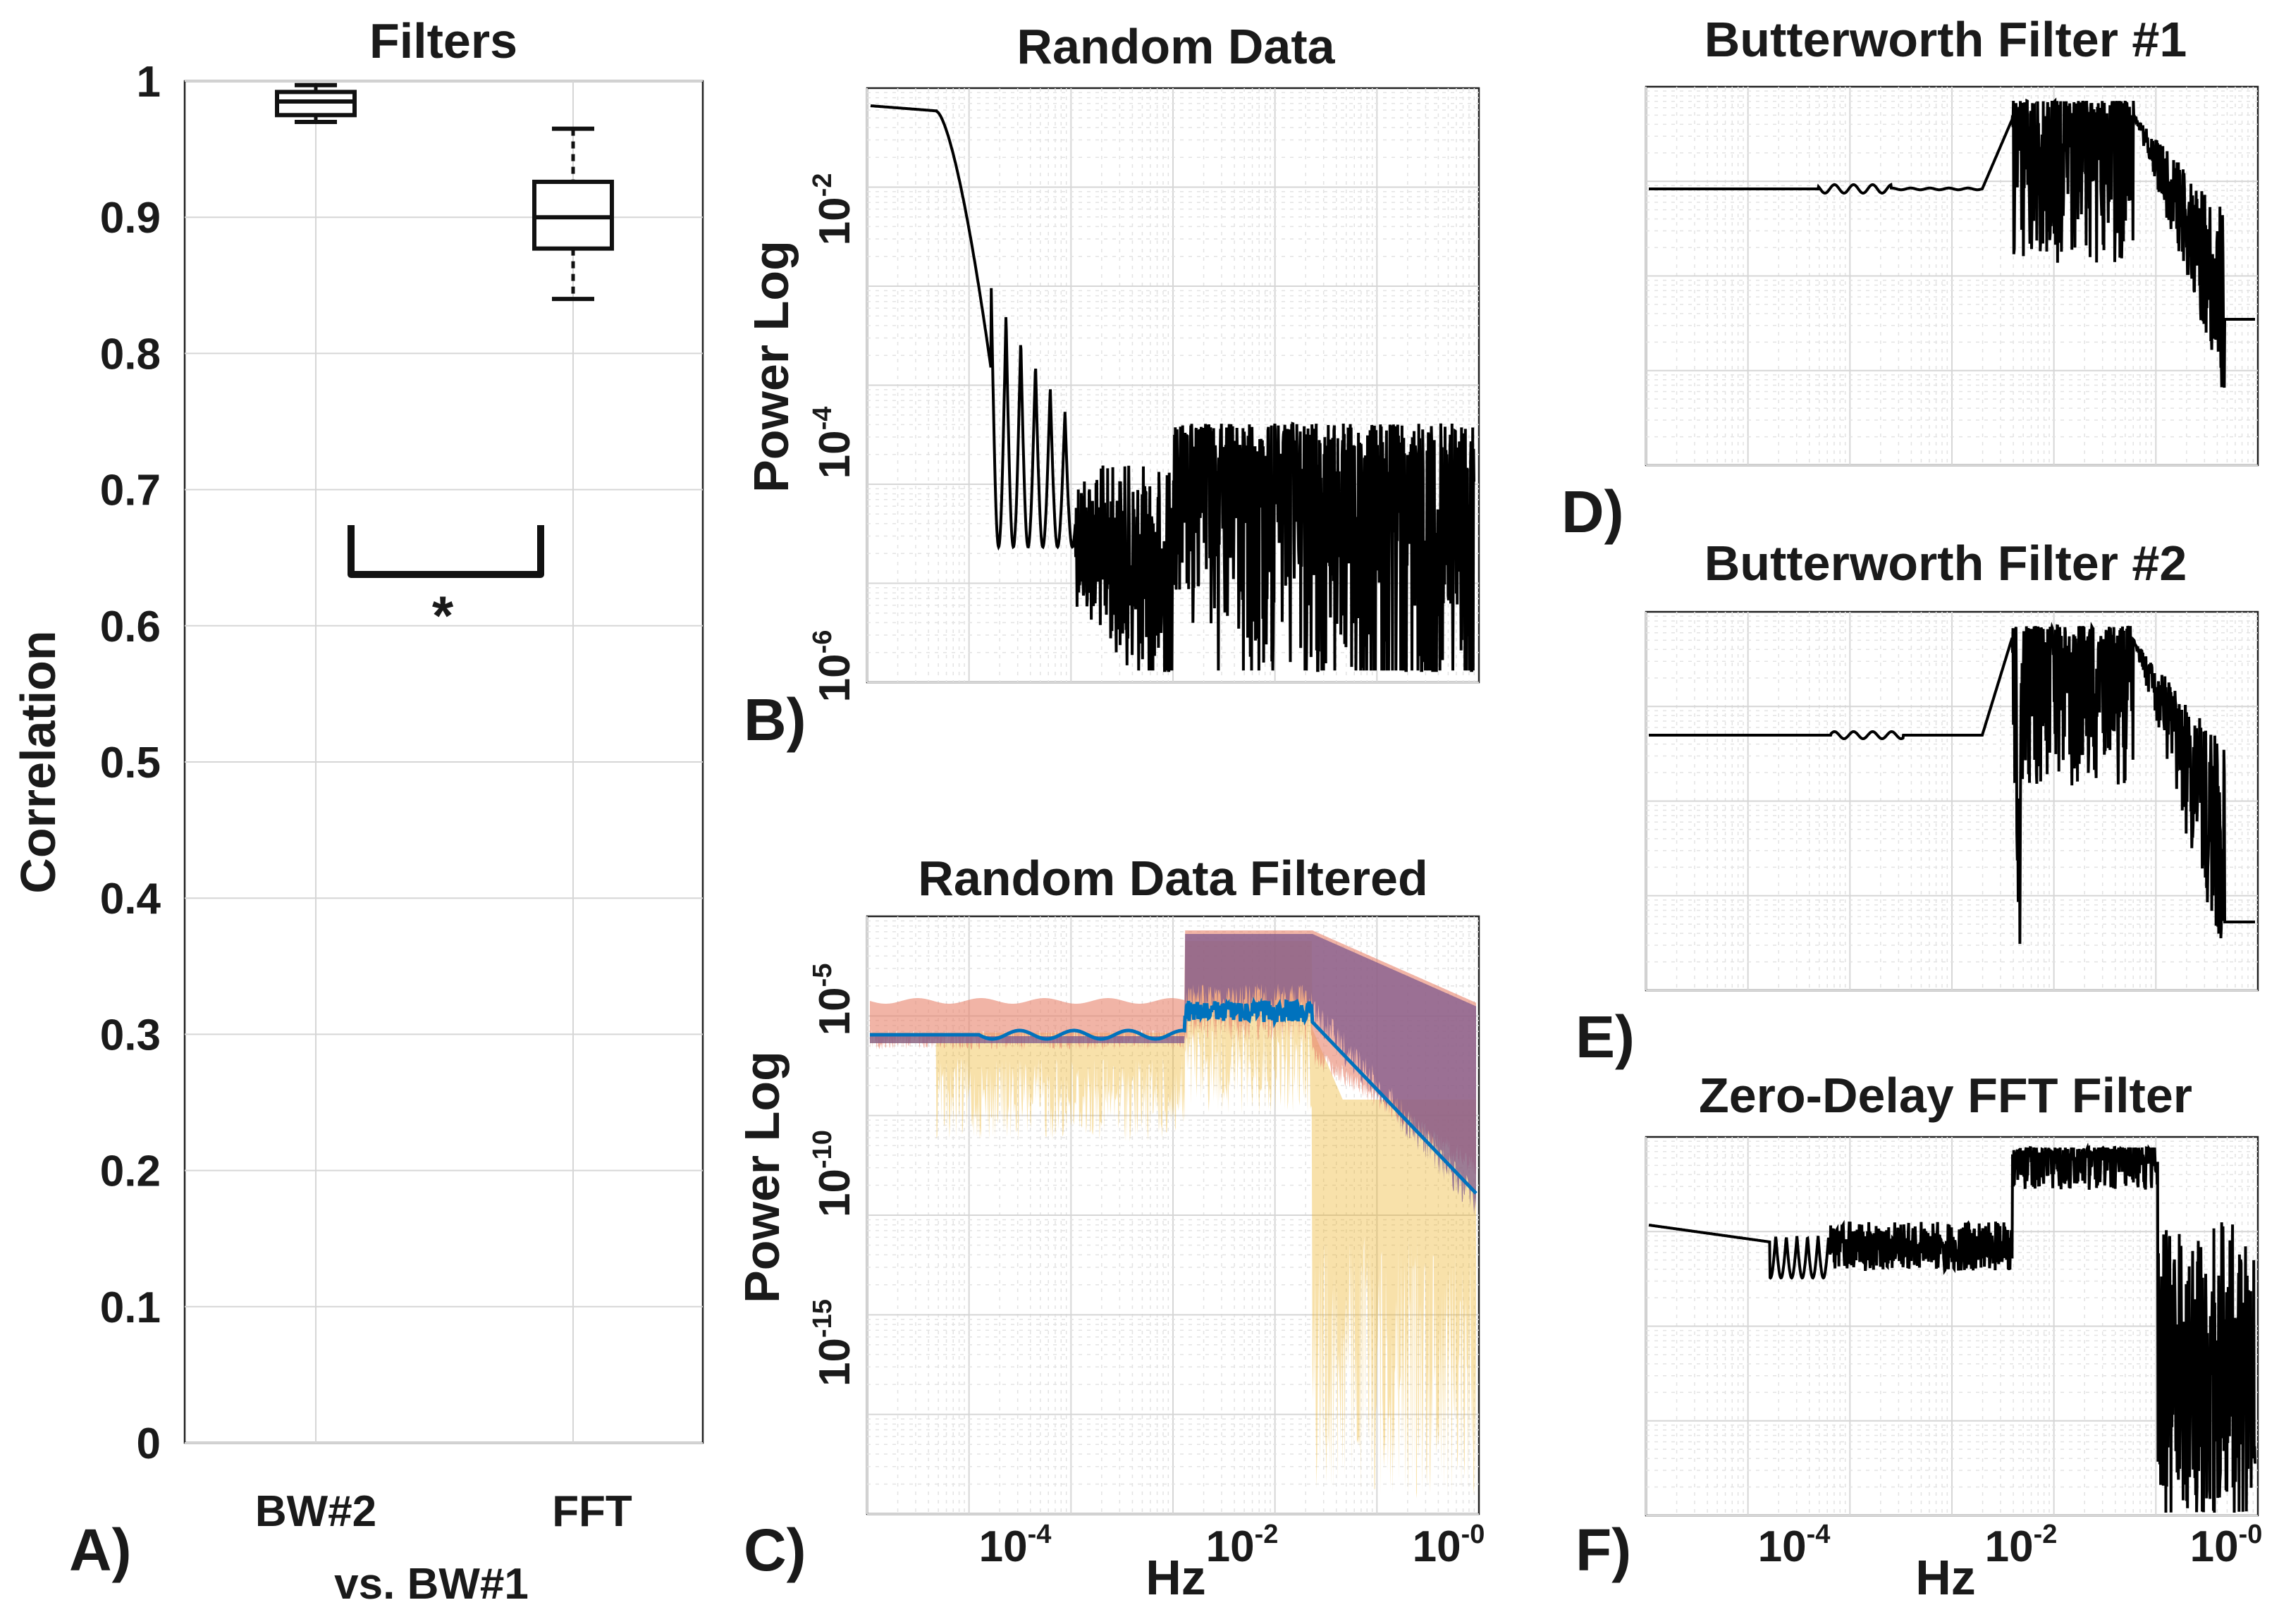 Image resolution: width=2279 pixels, height=1624 pixels. I want to click on significance-marker: *, so click(443, 615).